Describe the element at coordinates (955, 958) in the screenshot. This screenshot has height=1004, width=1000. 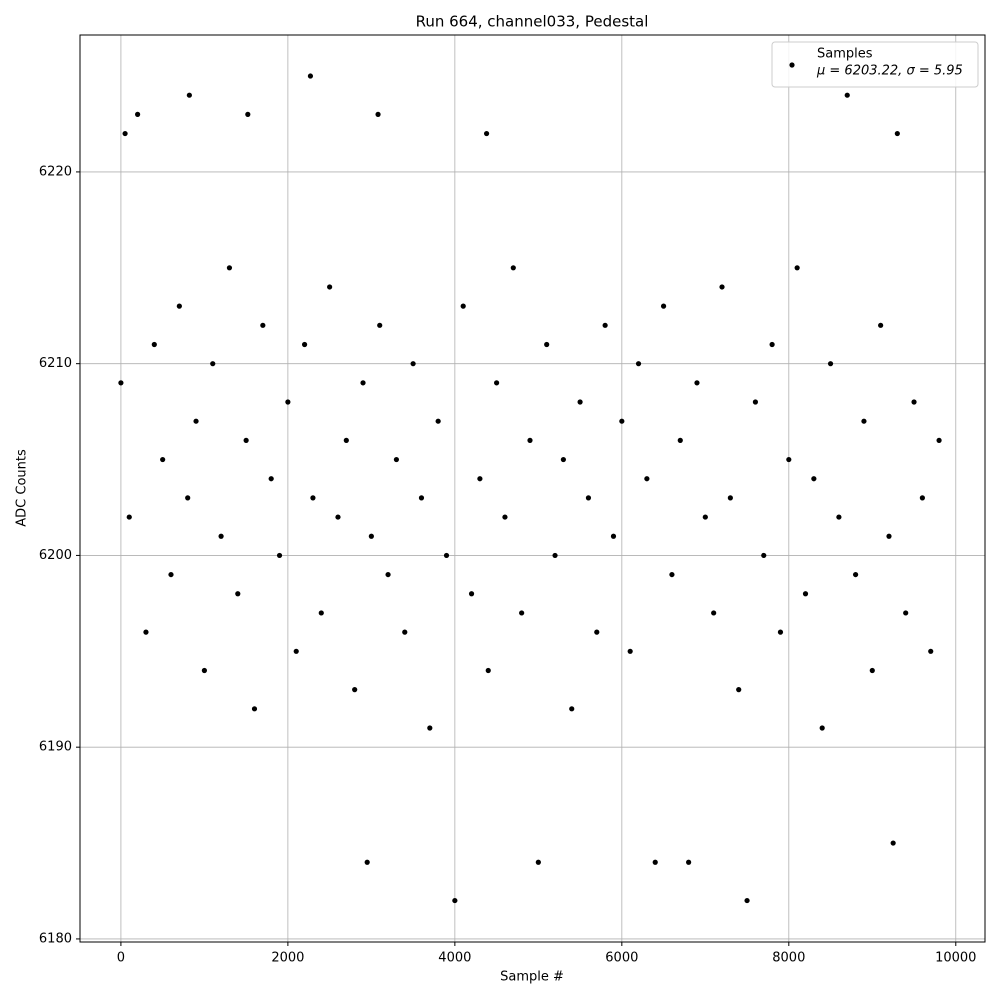
I see `x-tick-label: 10000` at that location.